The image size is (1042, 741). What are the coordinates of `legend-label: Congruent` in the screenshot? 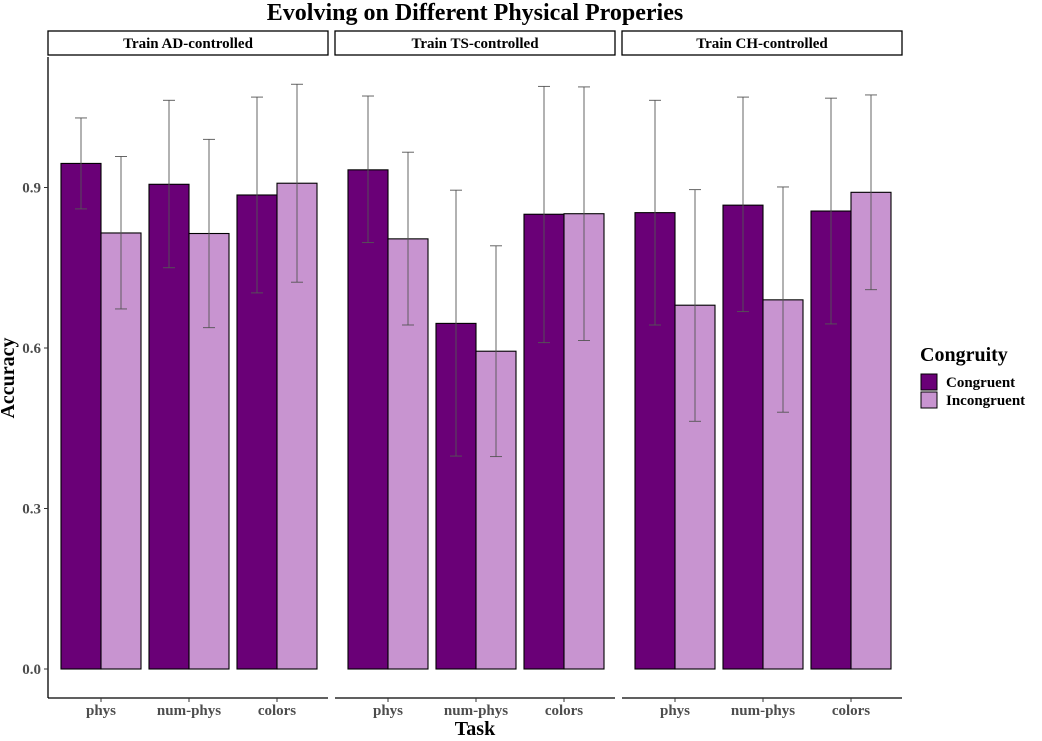 It's located at (980, 383).